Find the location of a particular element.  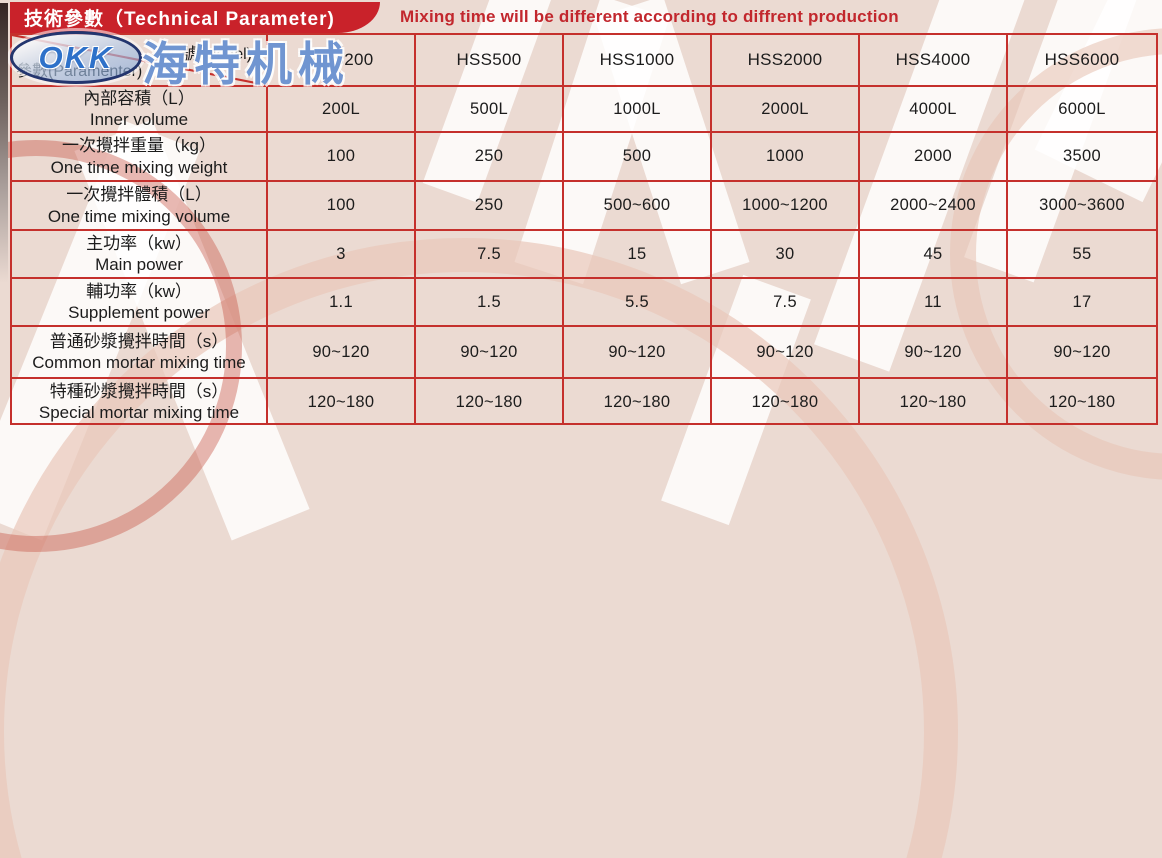

cell-value: 2000 is located at coordinates (934, 157).